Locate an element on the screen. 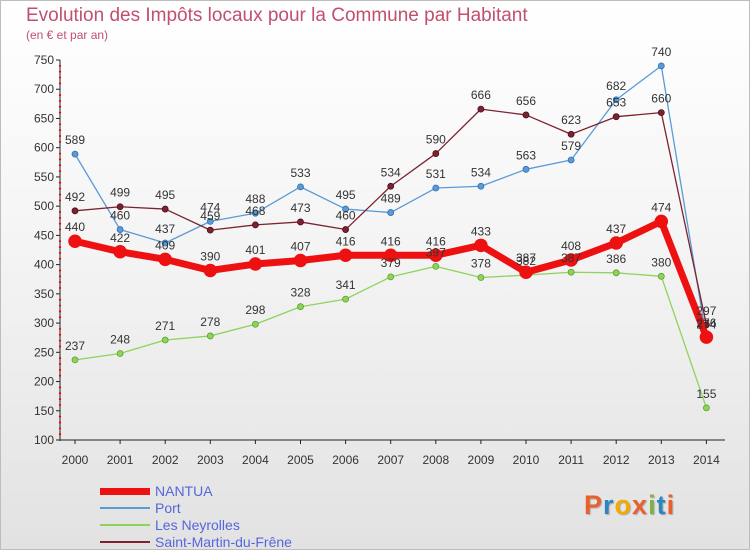  data-label-port: 589 is located at coordinates (75, 140).